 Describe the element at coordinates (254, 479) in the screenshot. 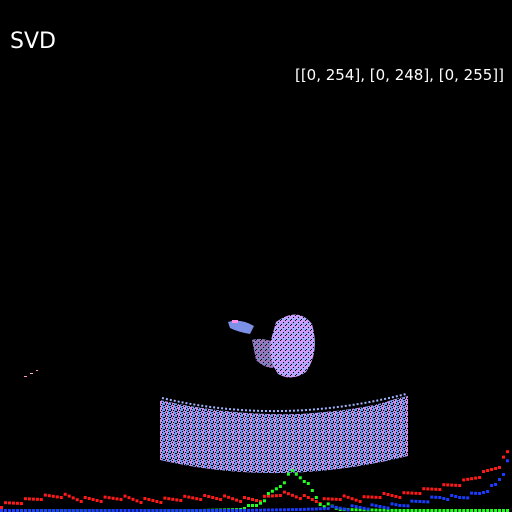

I see `red-channel-series` at that location.